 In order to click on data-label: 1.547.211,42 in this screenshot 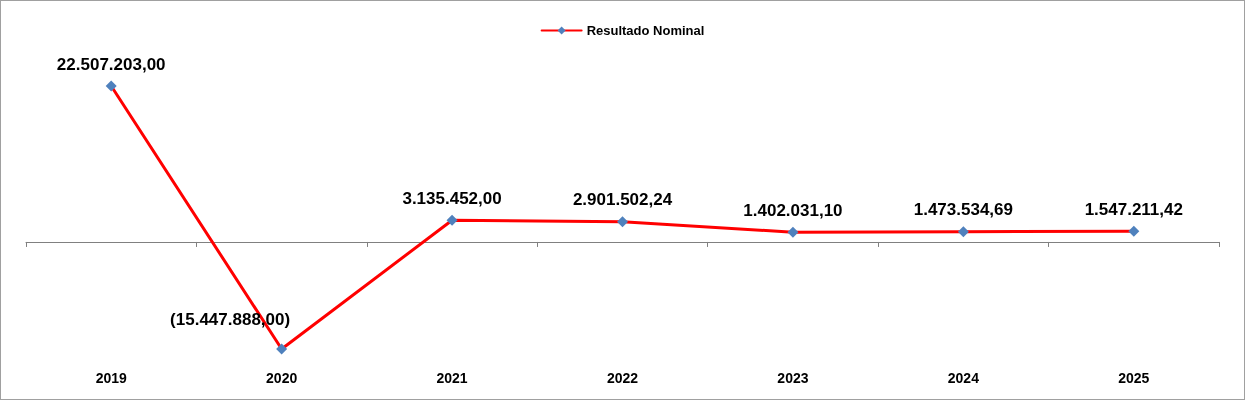, I will do `click(1133, 209)`.